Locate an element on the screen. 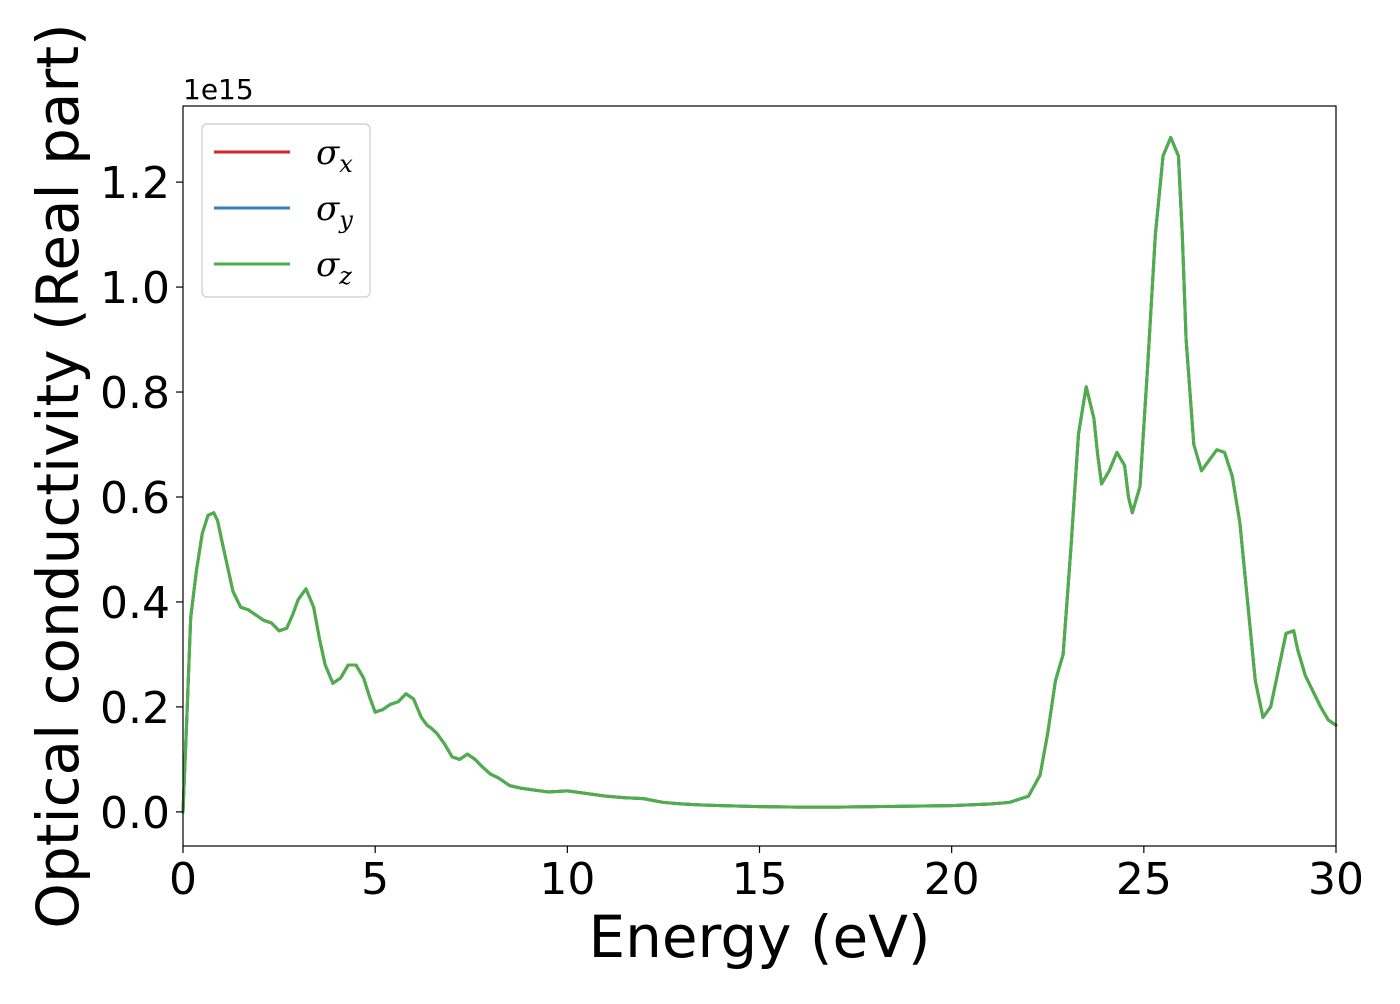 Image resolution: width=1400 pixels, height=1004 pixels. x-tick-label: 30 is located at coordinates (1336, 879).